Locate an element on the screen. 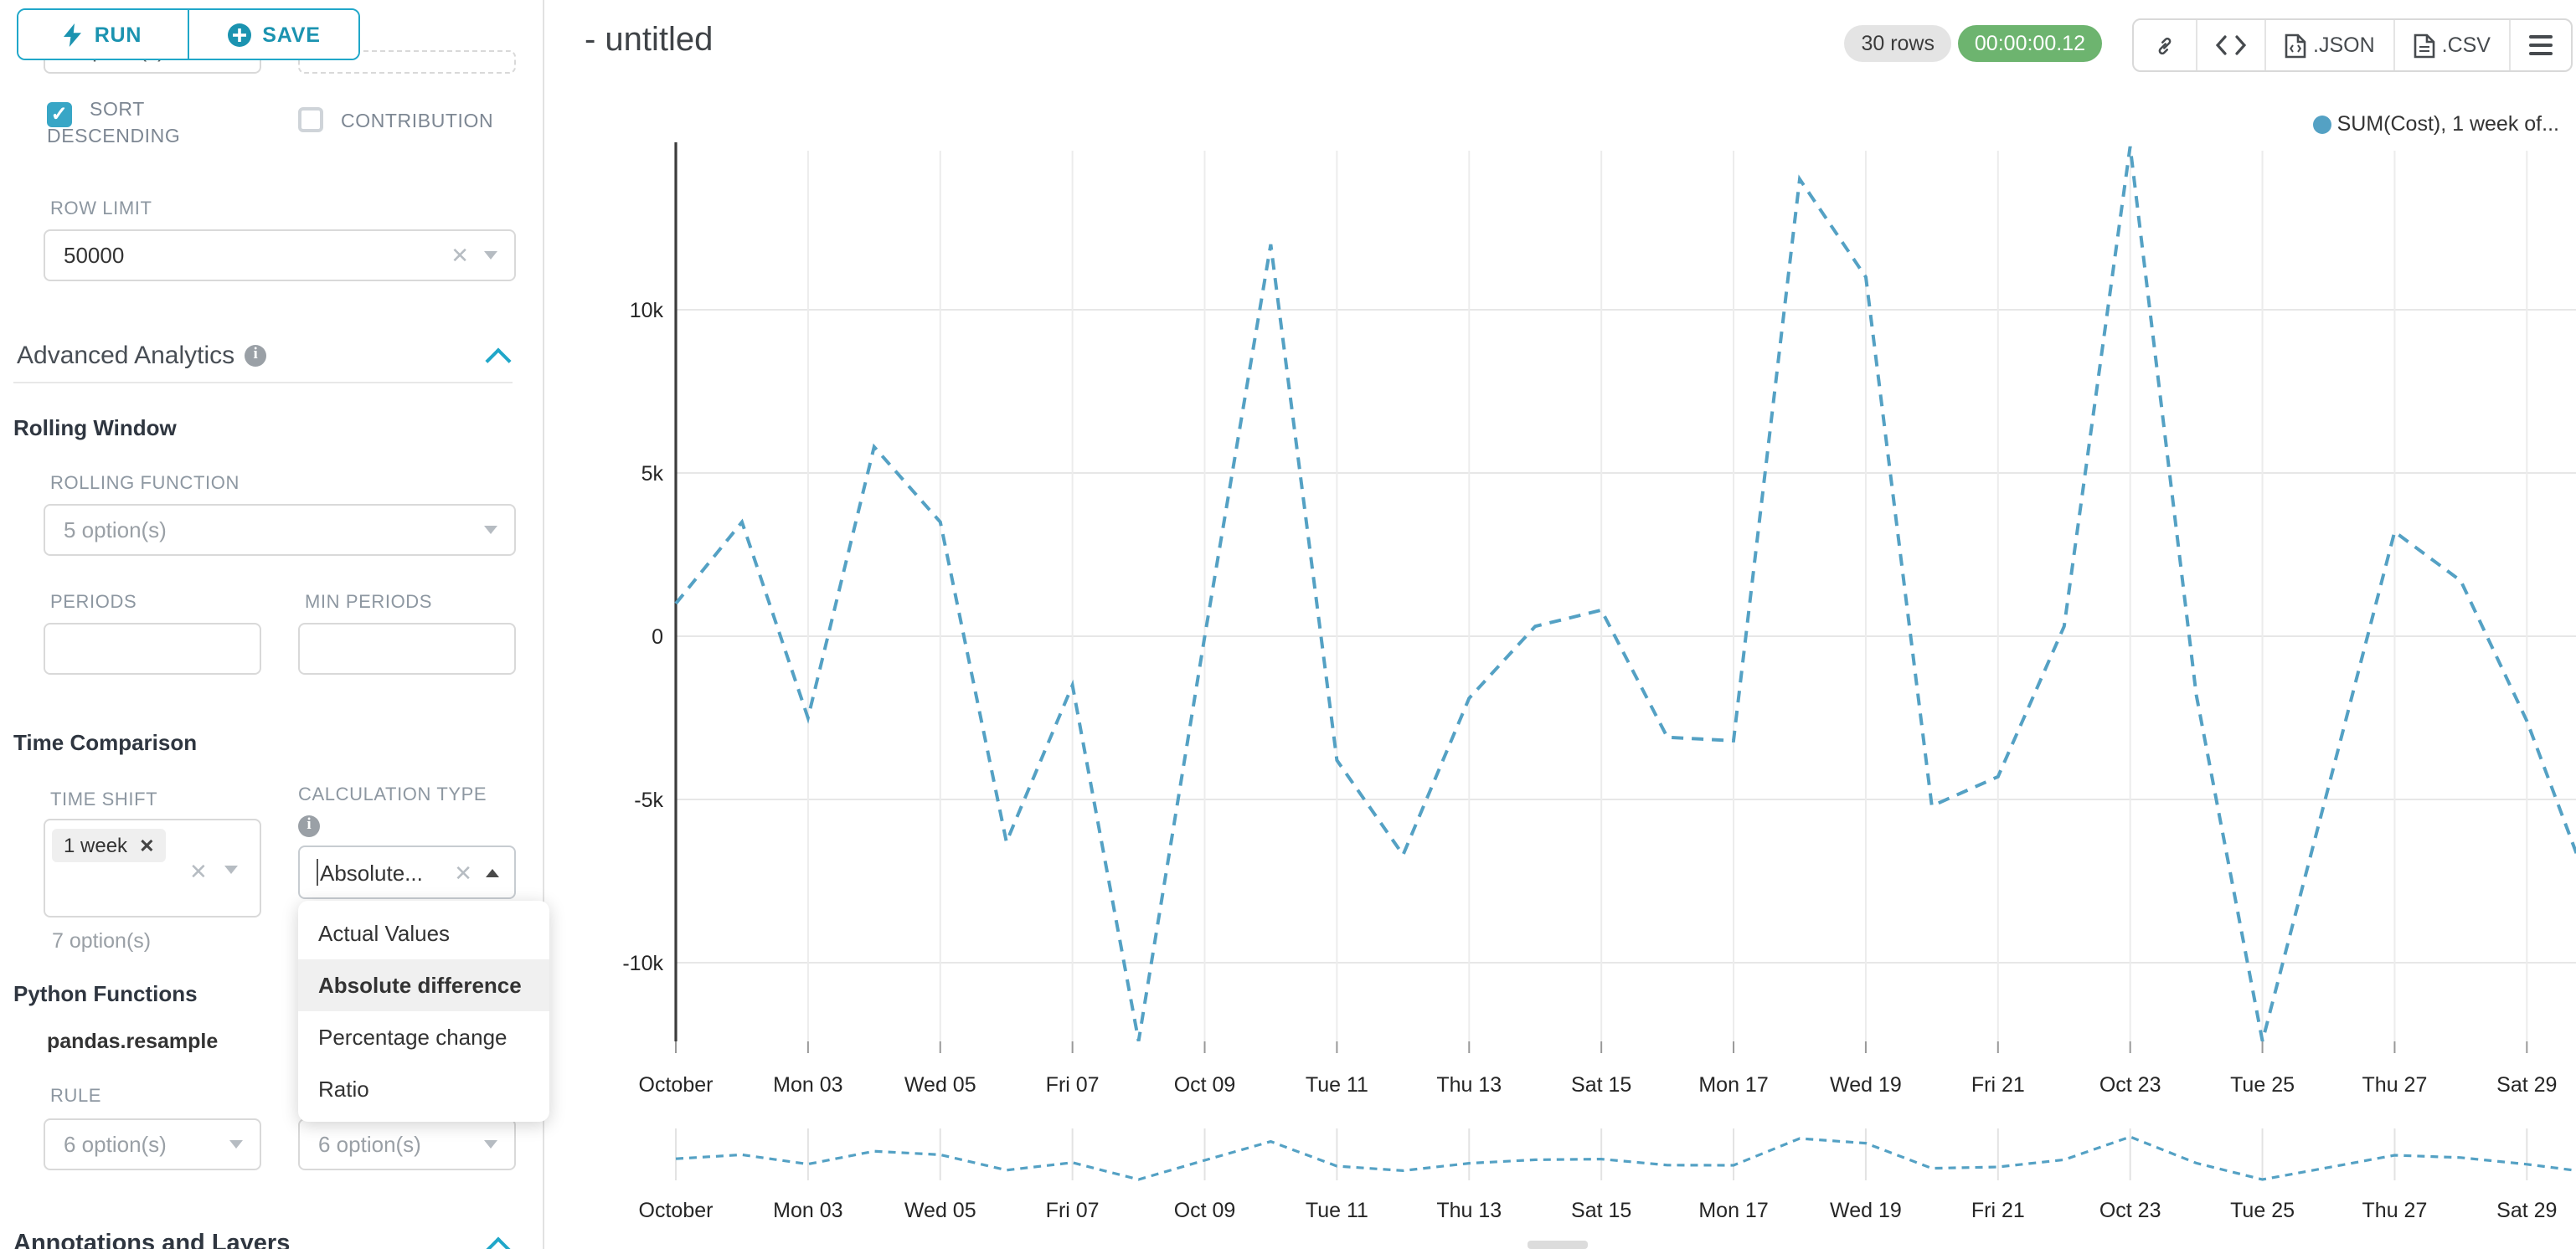 The image size is (2576, 1249). x-axis-label: Tue 11 is located at coordinates (1337, 1085).